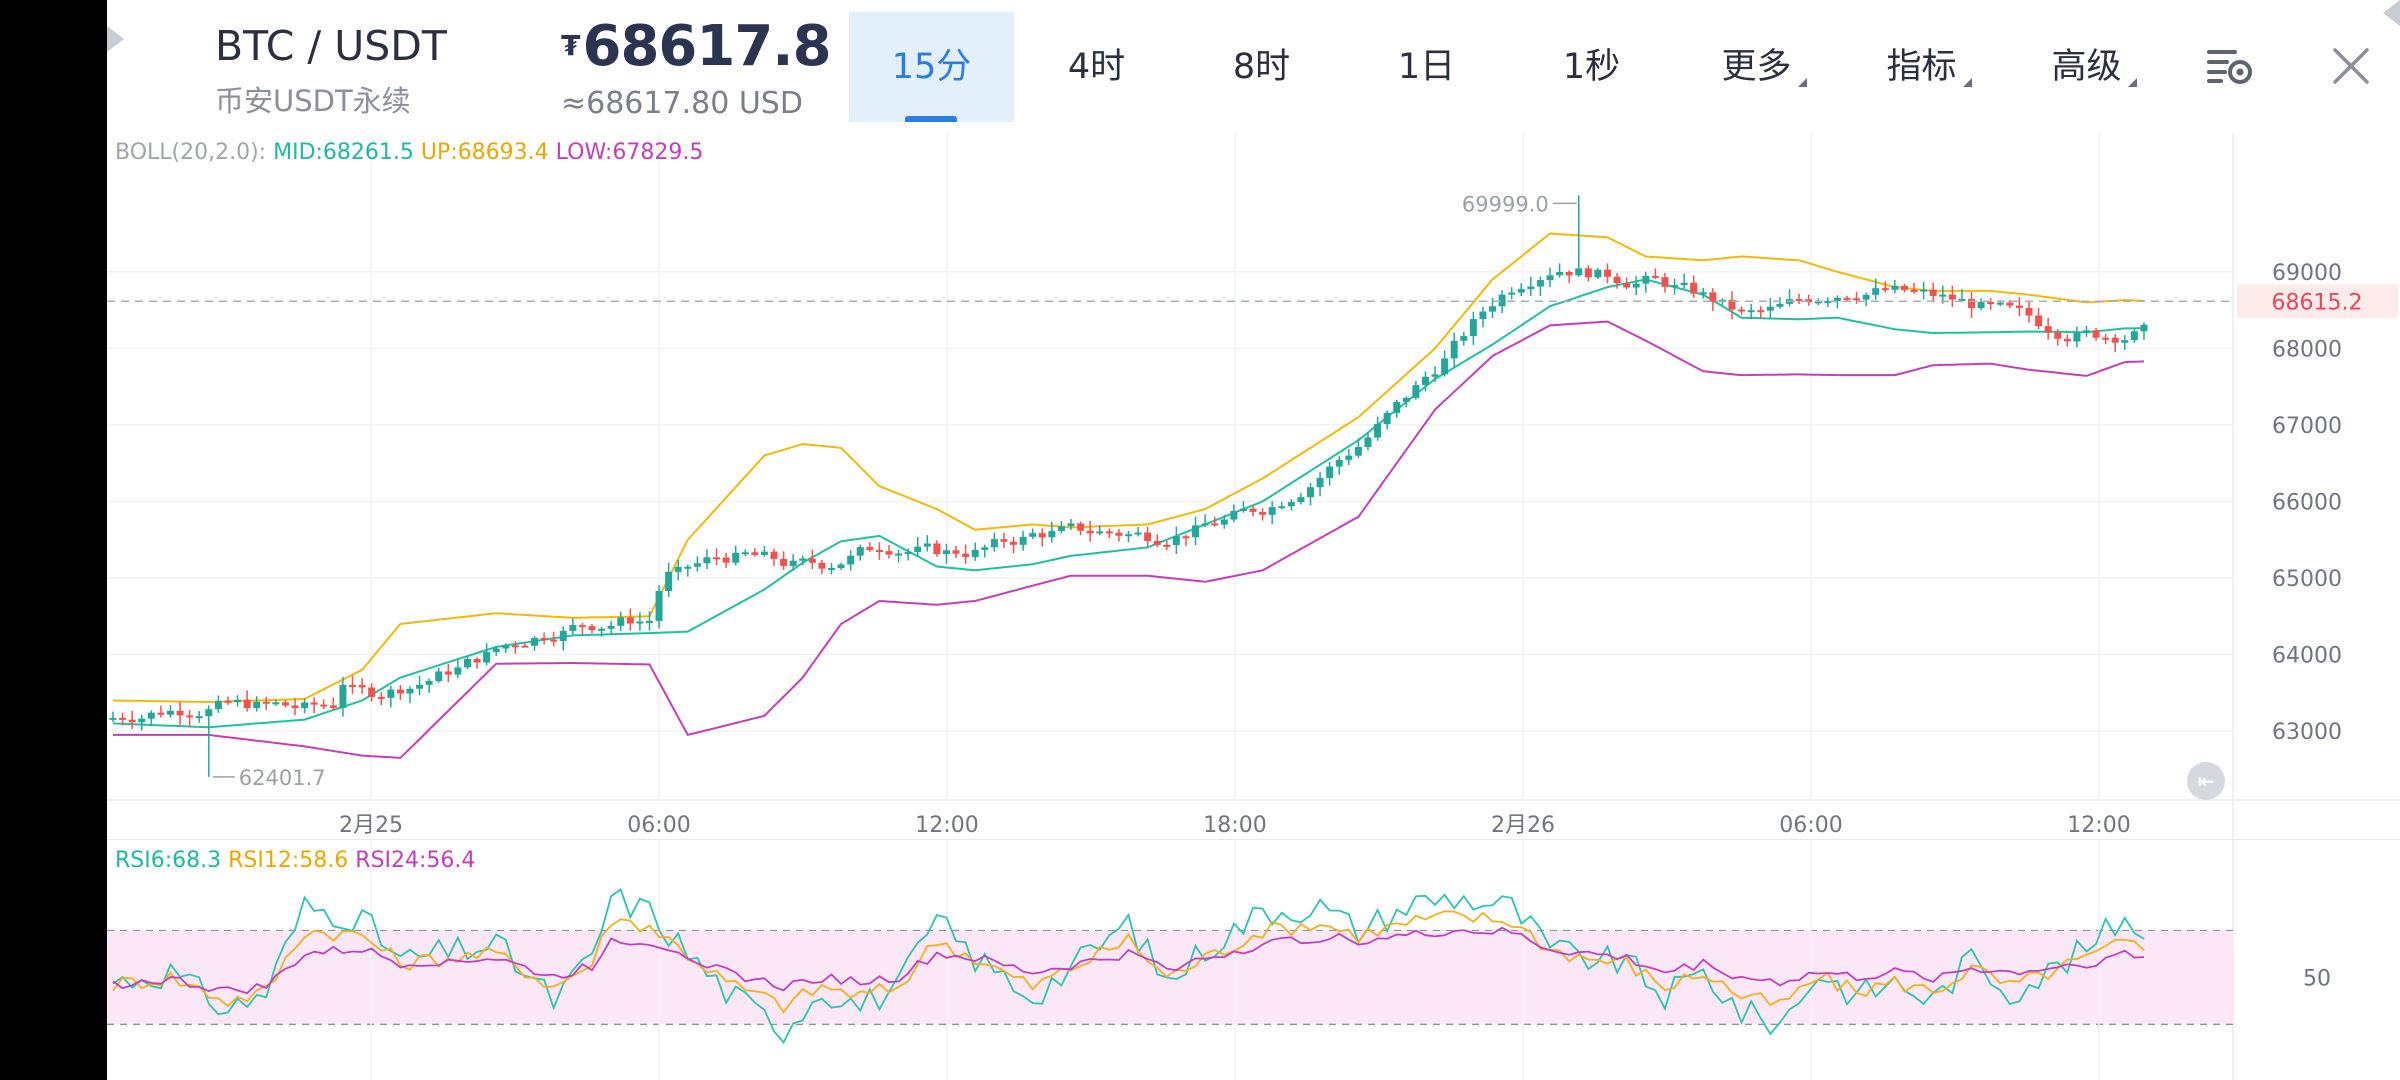  Describe the element at coordinates (191, 152) in the screenshot. I see `boll-legend-name: BOLL(20,2.0):` at that location.